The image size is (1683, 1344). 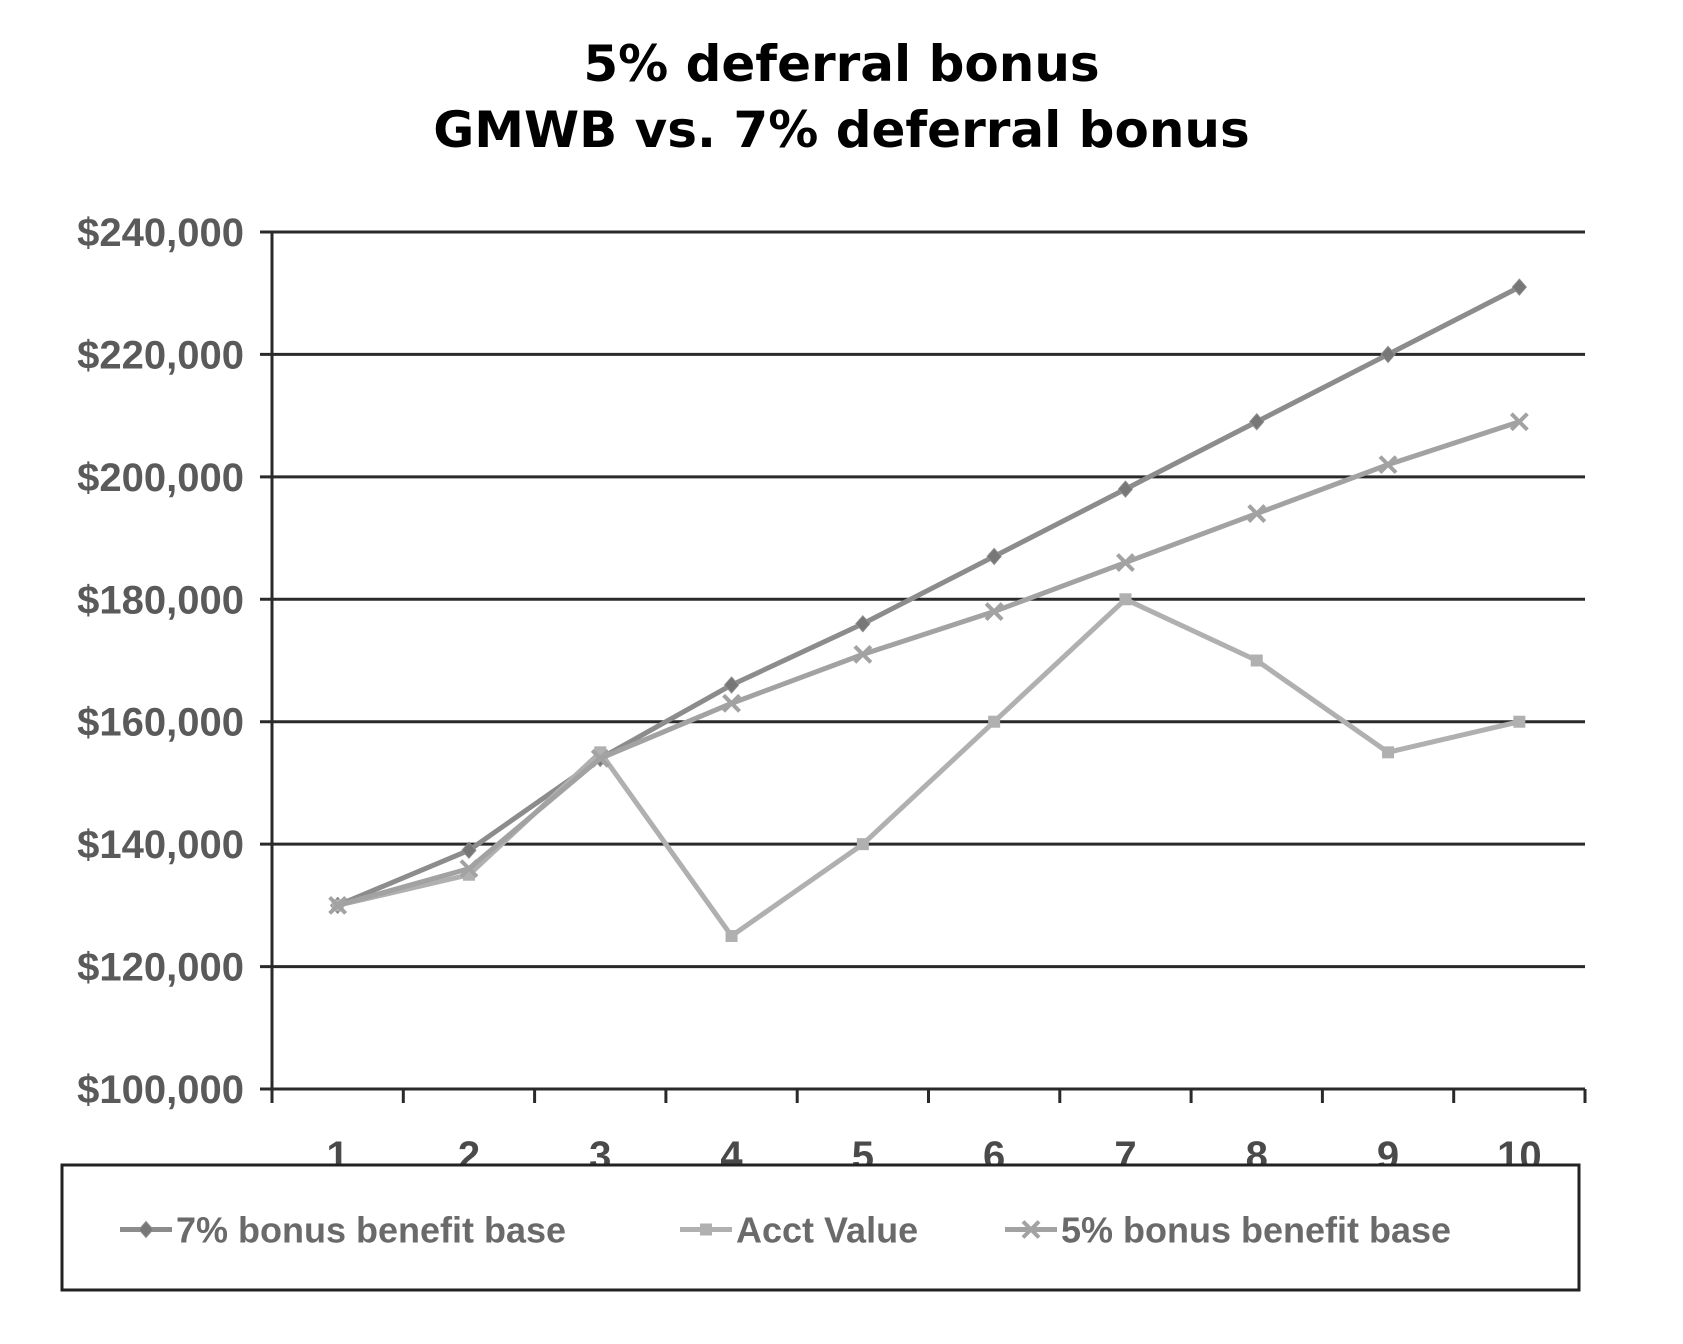 I want to click on y-tick-label: $100,000, so click(x=160, y=1090).